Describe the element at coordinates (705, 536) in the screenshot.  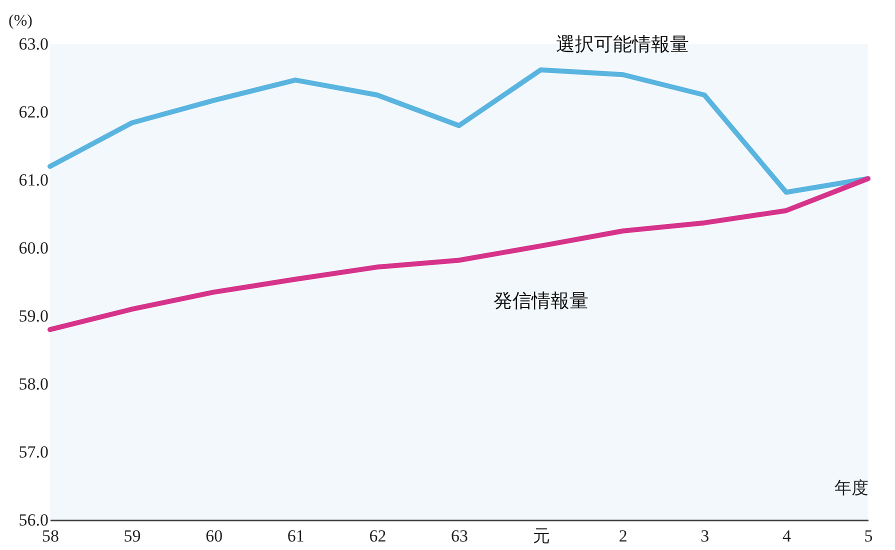
I see `x-tick-label: 3` at that location.